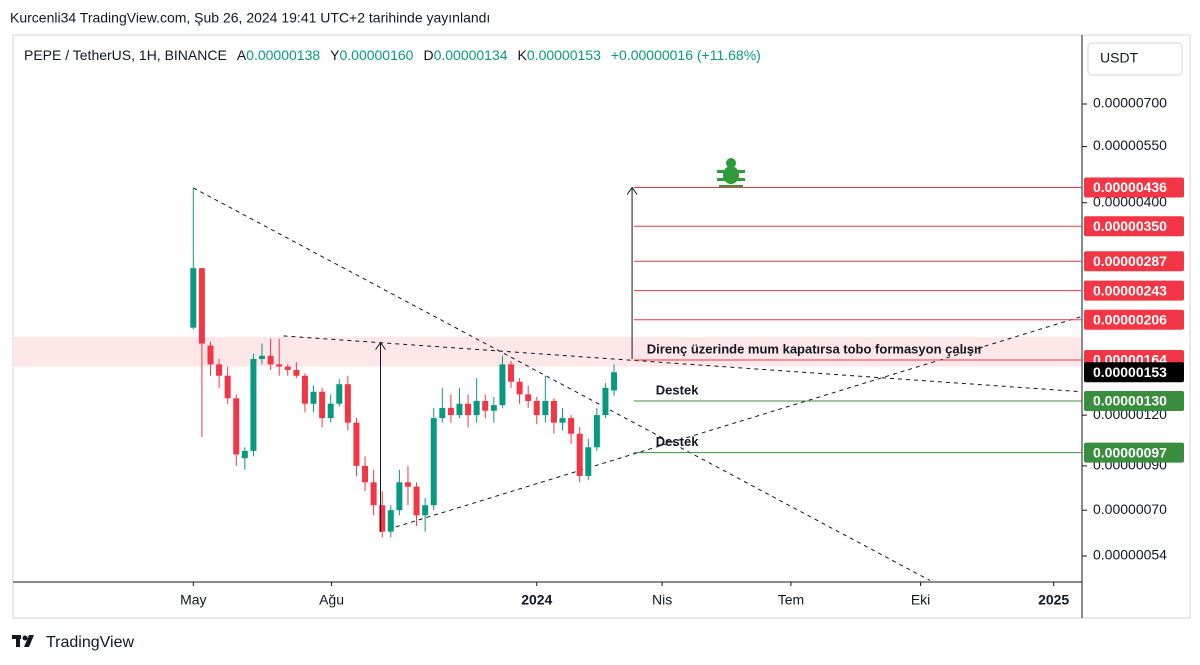  What do you see at coordinates (1053, 600) in the screenshot?
I see `x-tick-label: 2025` at bounding box center [1053, 600].